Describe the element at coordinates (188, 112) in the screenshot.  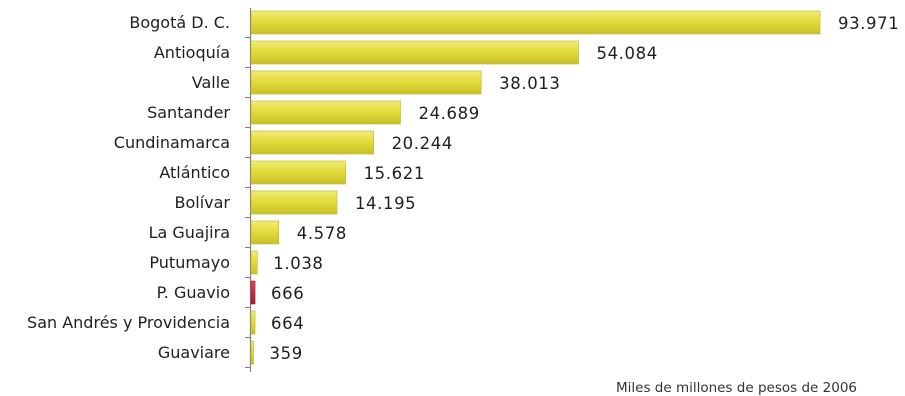
I see `category-label: Santander` at that location.